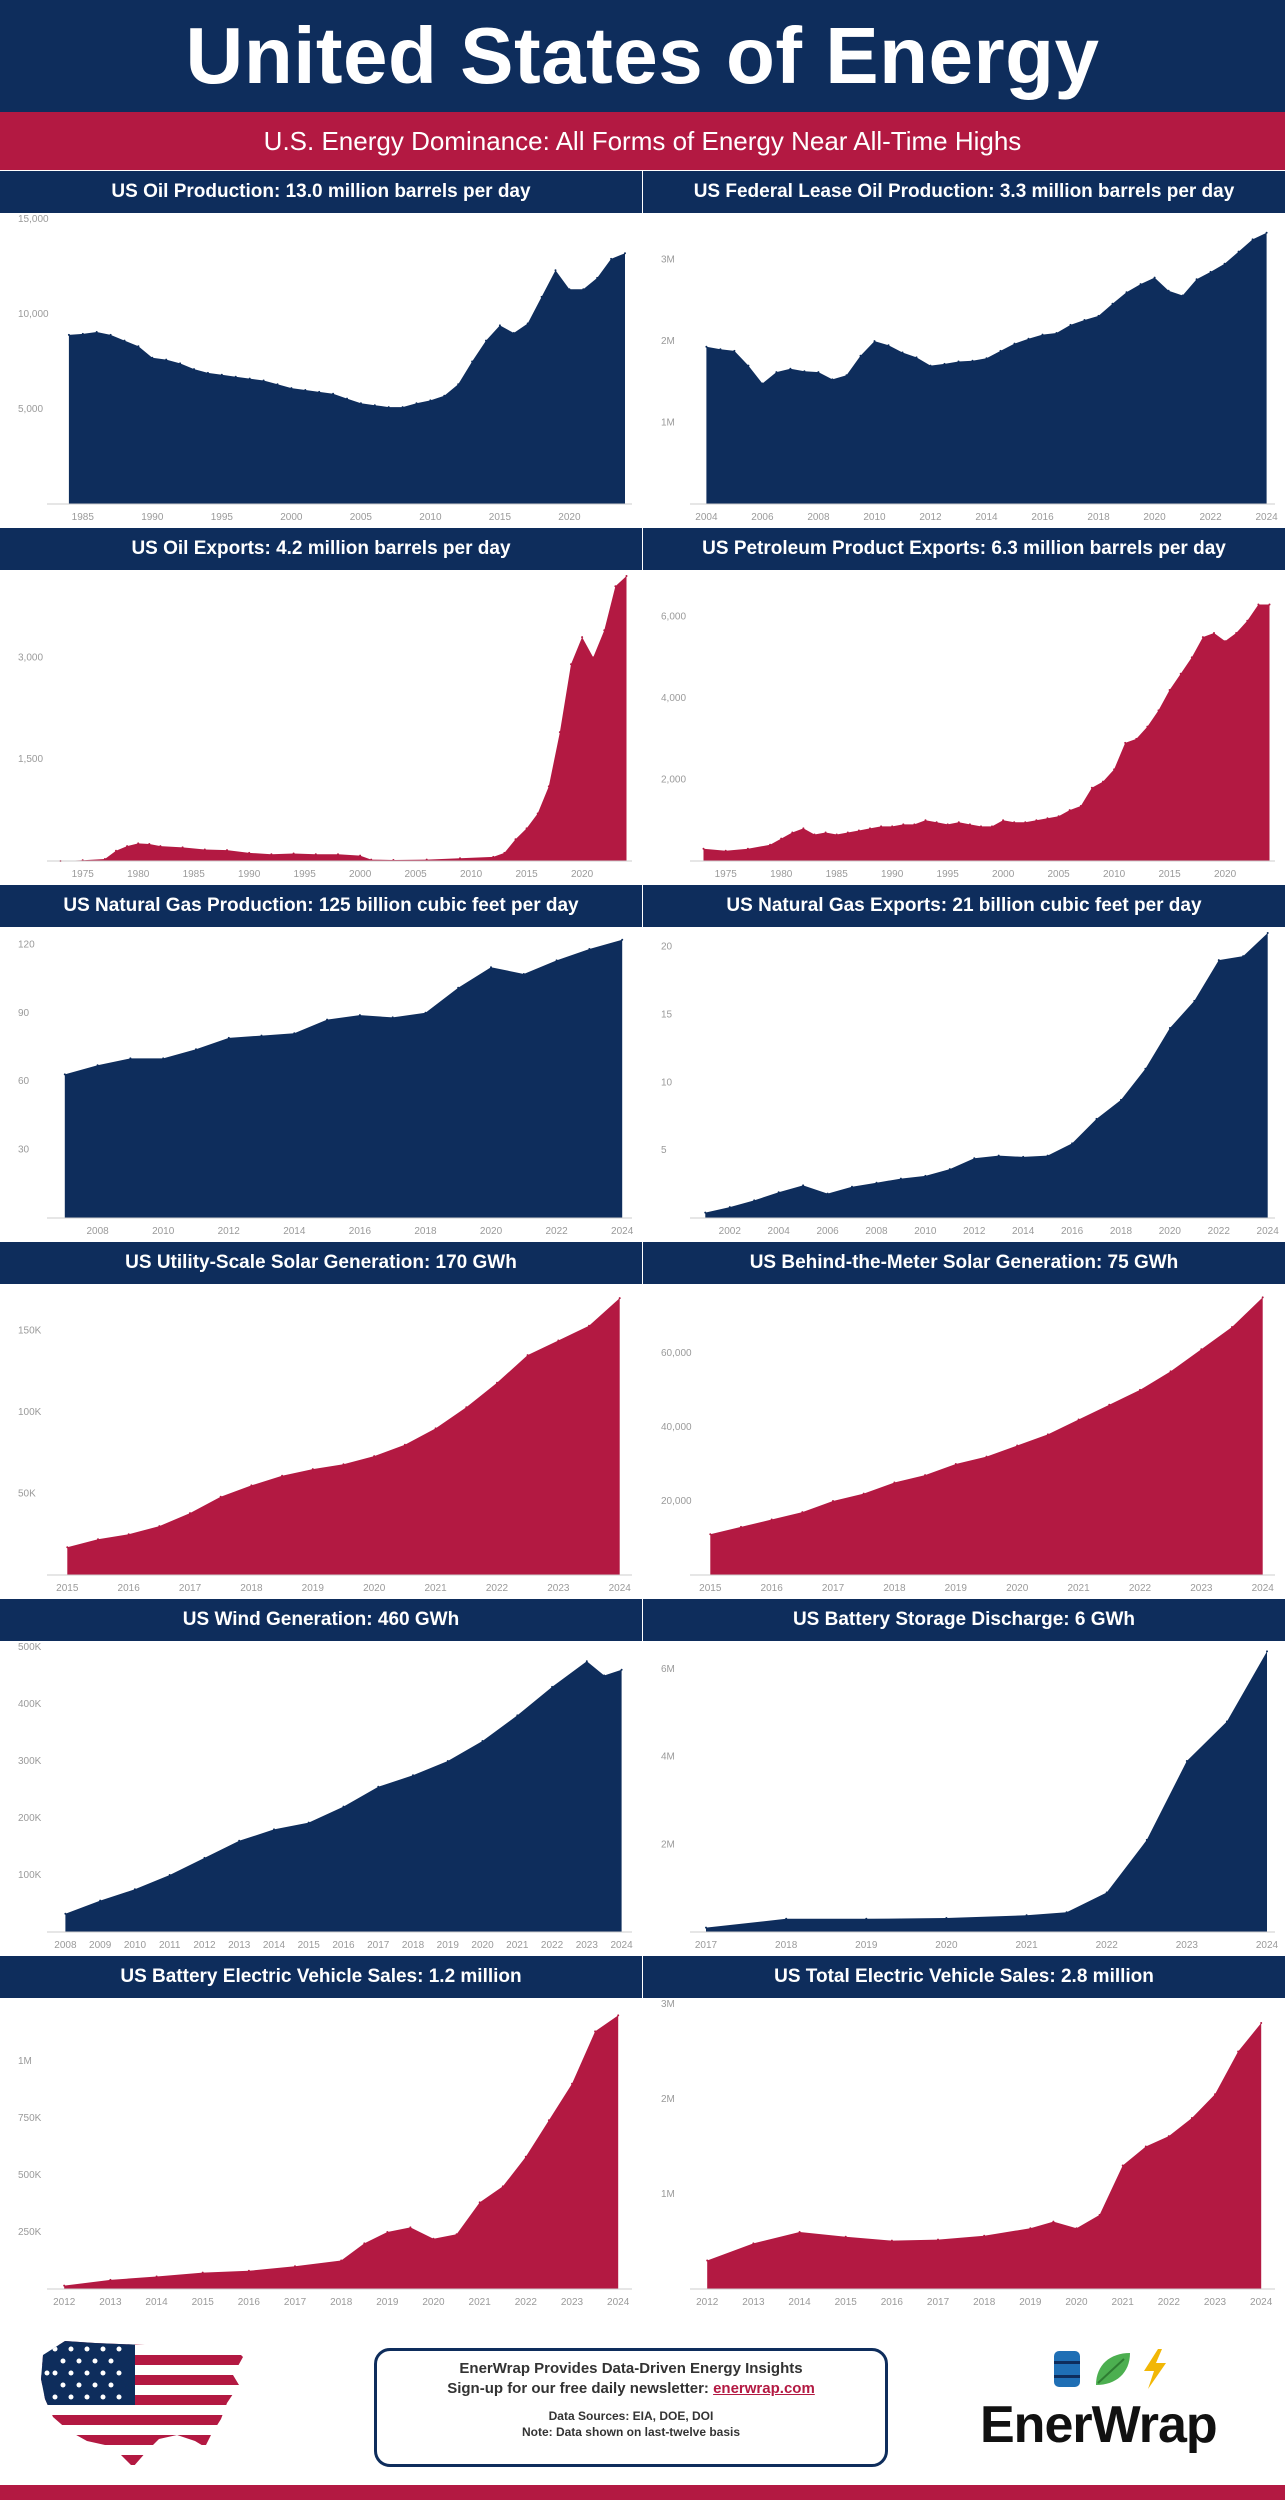 This screenshot has width=1285, height=2500. I want to click on x-tick-label: 2014, so click(799, 2302).